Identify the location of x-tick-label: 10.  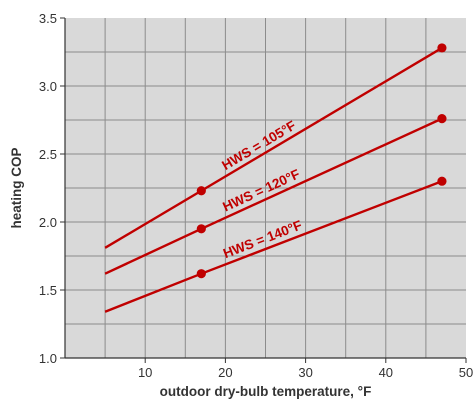
(145, 372).